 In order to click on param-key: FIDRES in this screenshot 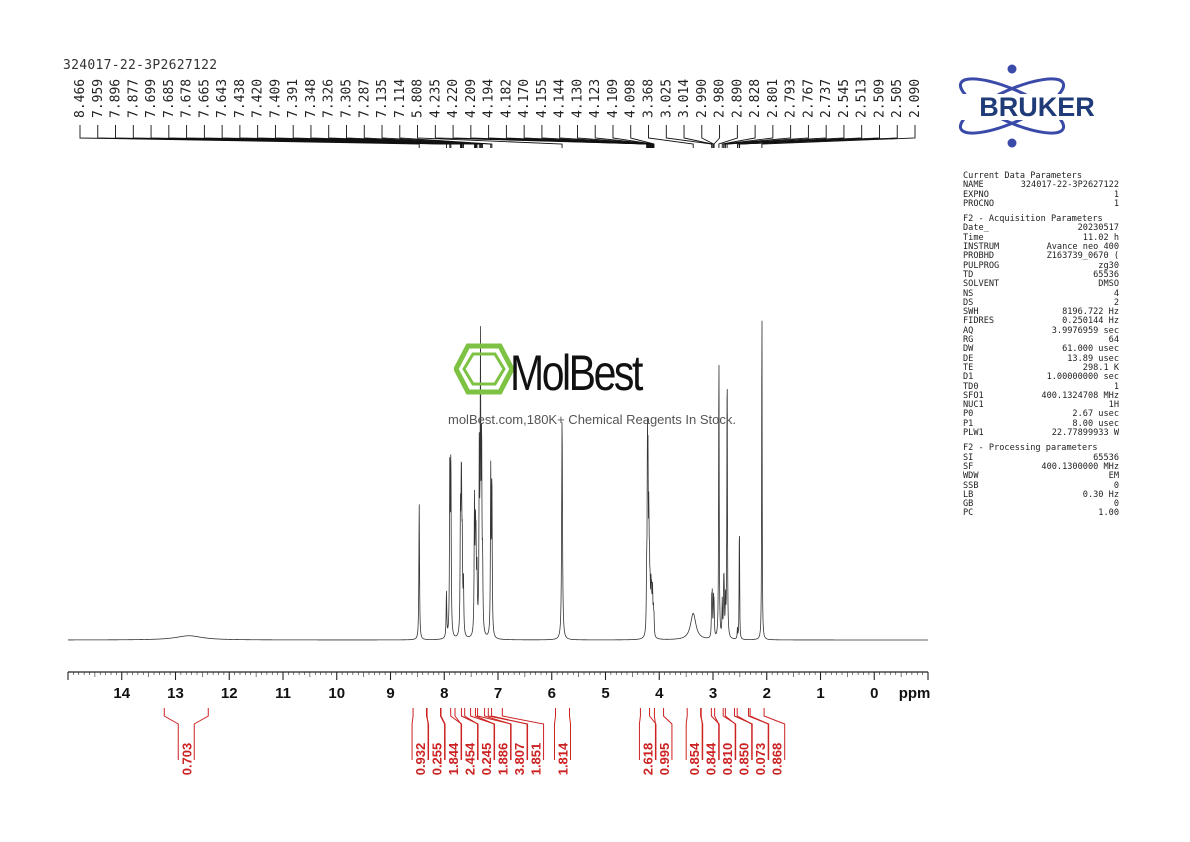, I will do `click(979, 321)`.